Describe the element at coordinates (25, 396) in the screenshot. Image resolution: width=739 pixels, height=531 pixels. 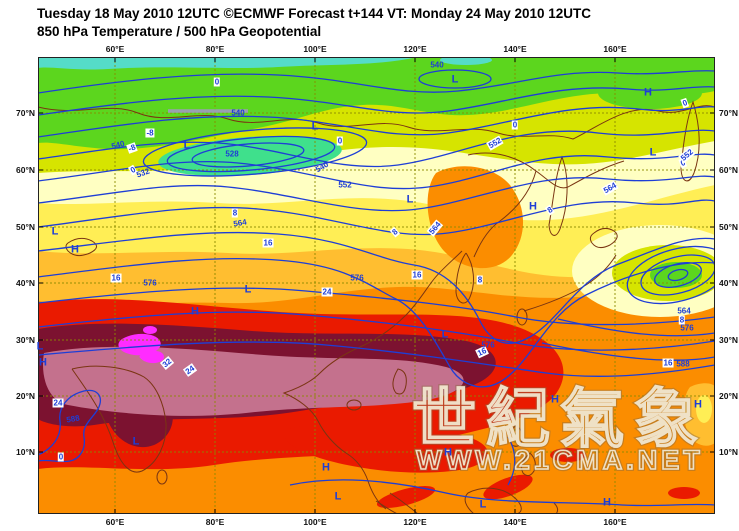
I see `axis-tick-label-lat-left: 20°N` at that location.